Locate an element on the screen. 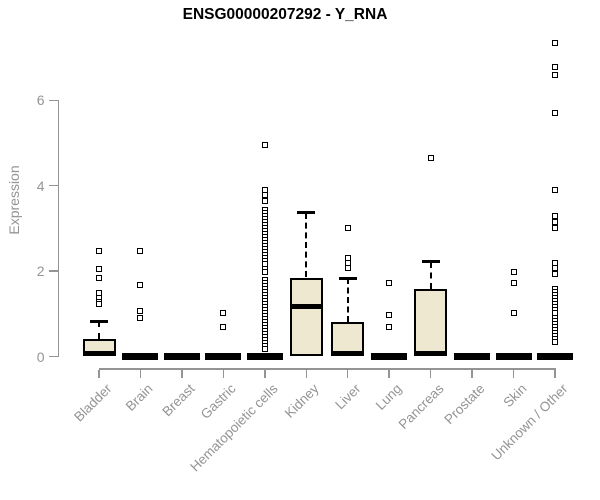 This screenshot has height=500, width=600. category-label: Kidney is located at coordinates (302, 401).